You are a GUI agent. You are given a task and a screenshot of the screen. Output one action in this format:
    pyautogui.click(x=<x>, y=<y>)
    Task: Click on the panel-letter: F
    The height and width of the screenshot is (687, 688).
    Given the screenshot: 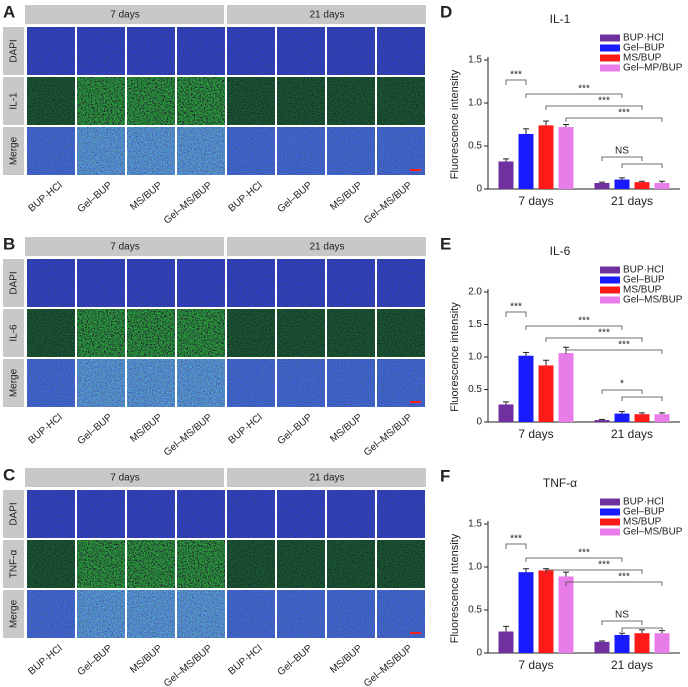 What is the action you would take?
    pyautogui.click(x=445, y=475)
    